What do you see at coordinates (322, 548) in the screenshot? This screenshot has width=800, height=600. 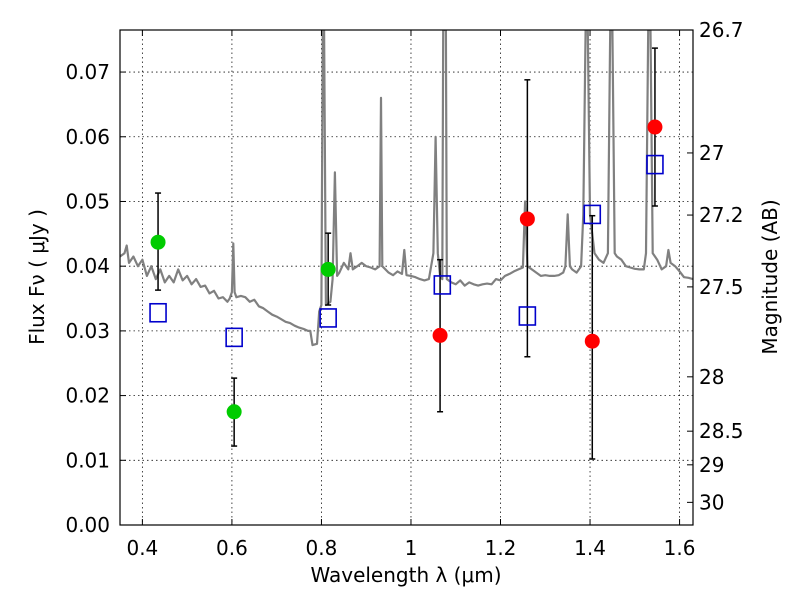 I see `x-tick-label: 0.8` at bounding box center [322, 548].